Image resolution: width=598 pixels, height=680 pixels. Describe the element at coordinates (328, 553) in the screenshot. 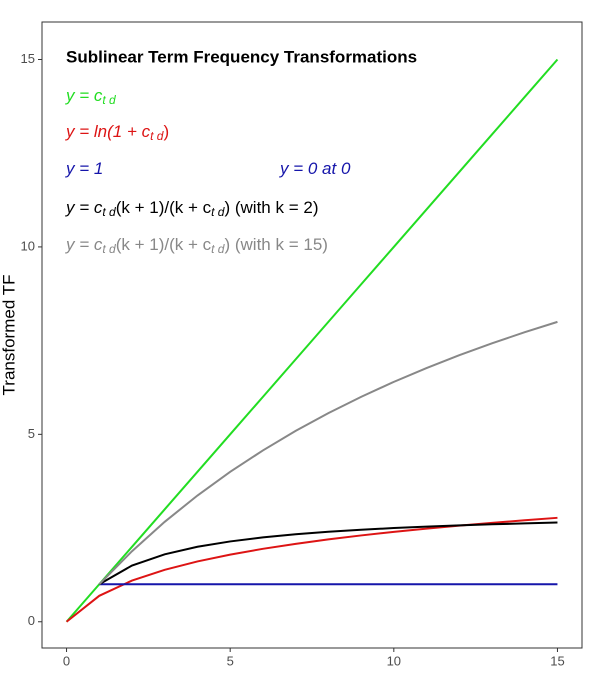

I see `line-series` at that location.